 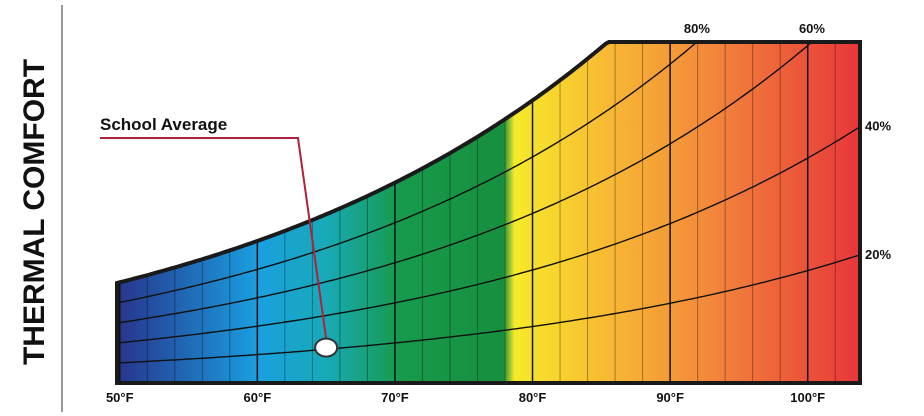 I want to click on rh-label: 80%, so click(x=697, y=28).